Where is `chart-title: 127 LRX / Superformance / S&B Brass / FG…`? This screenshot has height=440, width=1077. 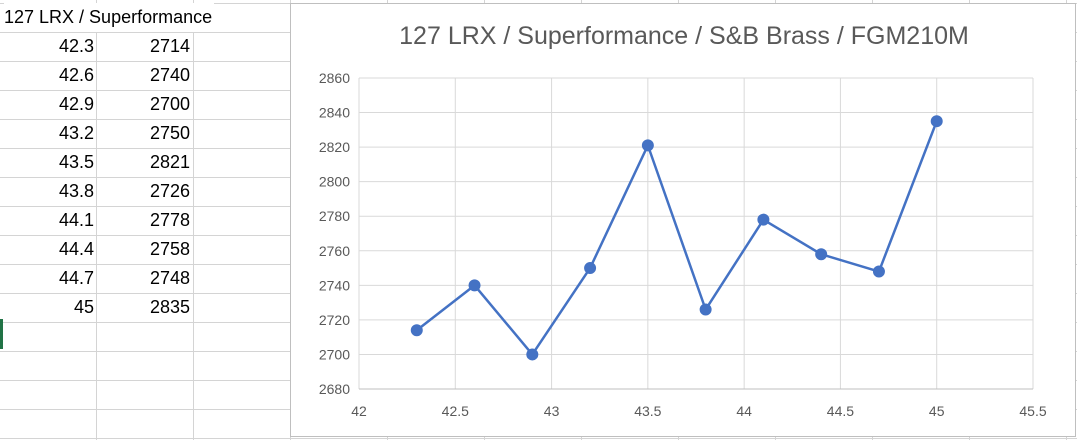 chart-title: 127 LRX / Superformance / S&B Brass / FG… is located at coordinates (684, 36).